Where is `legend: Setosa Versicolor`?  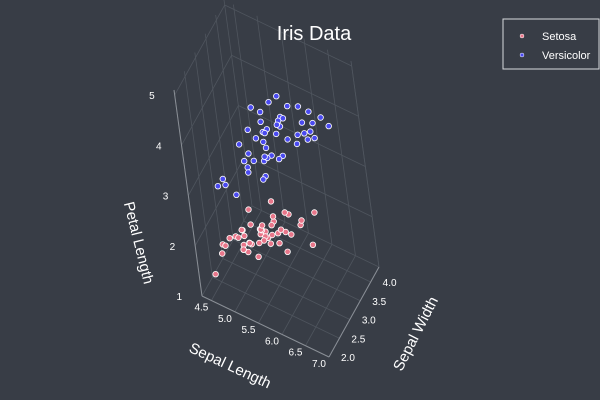 legend: Setosa Versicolor is located at coordinates (551, 44).